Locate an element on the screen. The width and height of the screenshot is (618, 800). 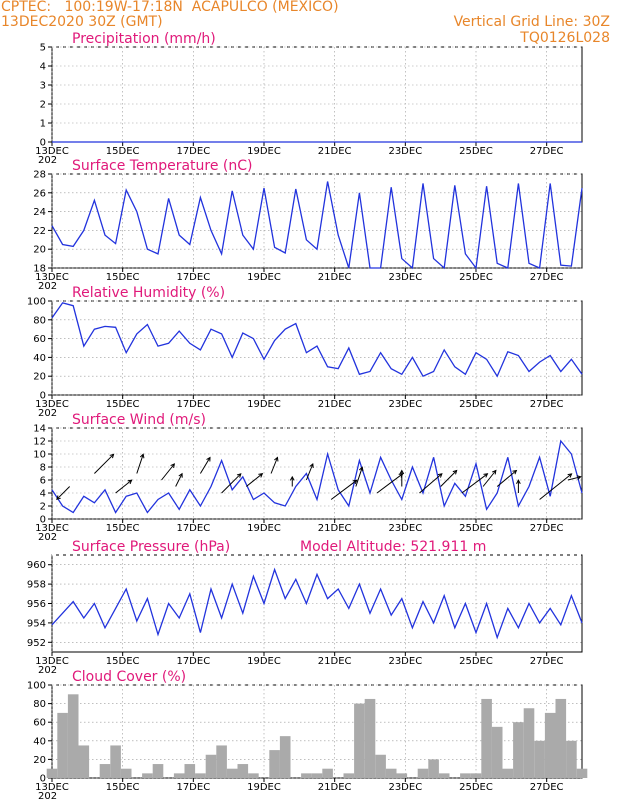
cloud-cover-xtick-label: 23DEC is located at coordinates (405, 787).